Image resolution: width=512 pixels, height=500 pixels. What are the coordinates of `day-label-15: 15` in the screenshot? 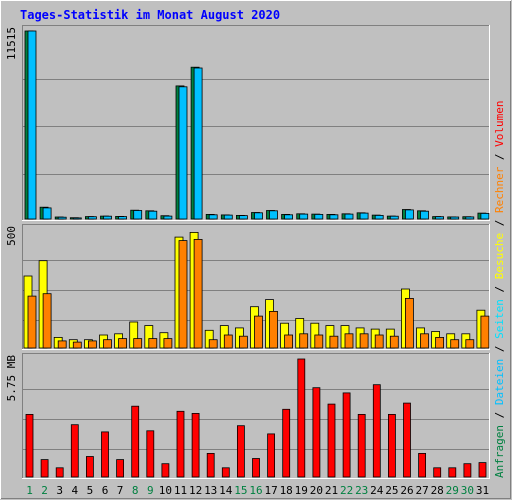 It's located at (240, 490).